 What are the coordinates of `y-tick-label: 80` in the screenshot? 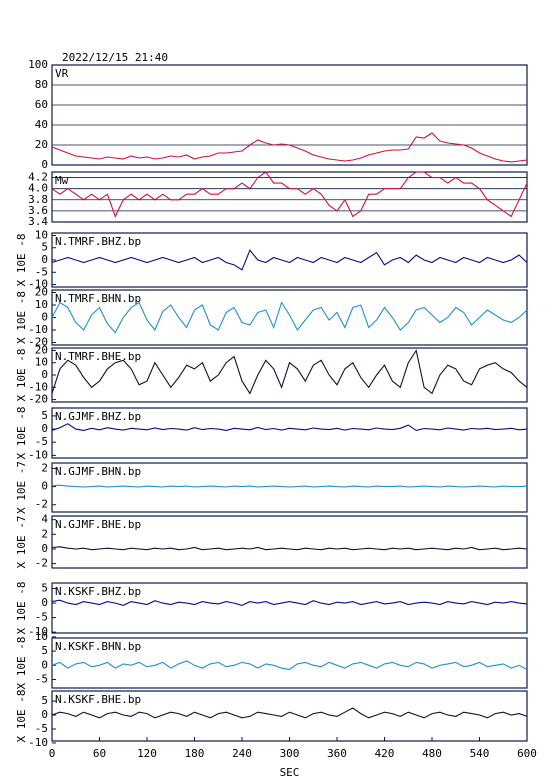 It's located at (41, 84).